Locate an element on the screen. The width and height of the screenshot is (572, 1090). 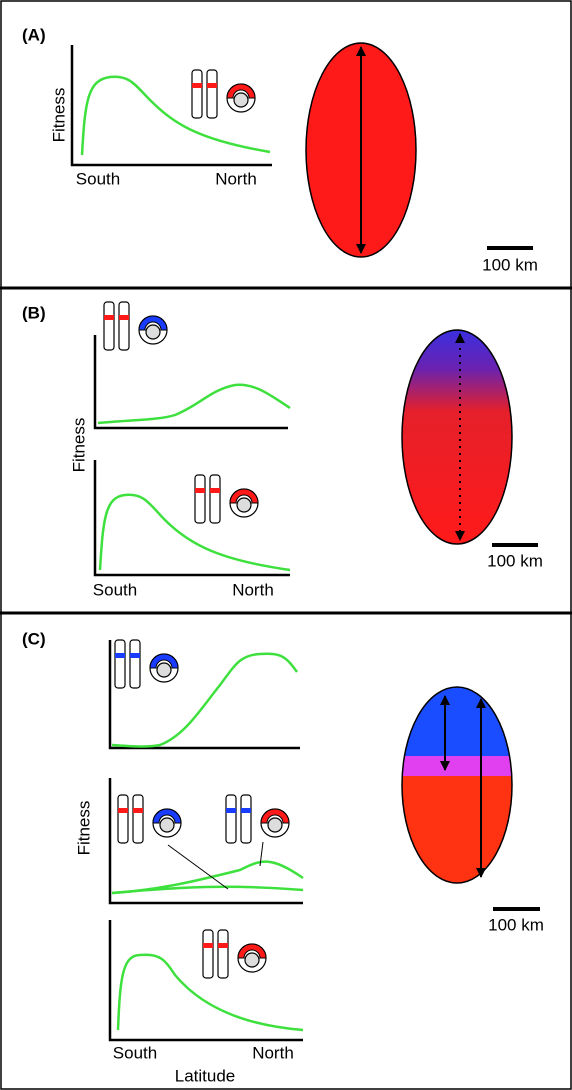
red-zone is located at coordinates (457, 829).